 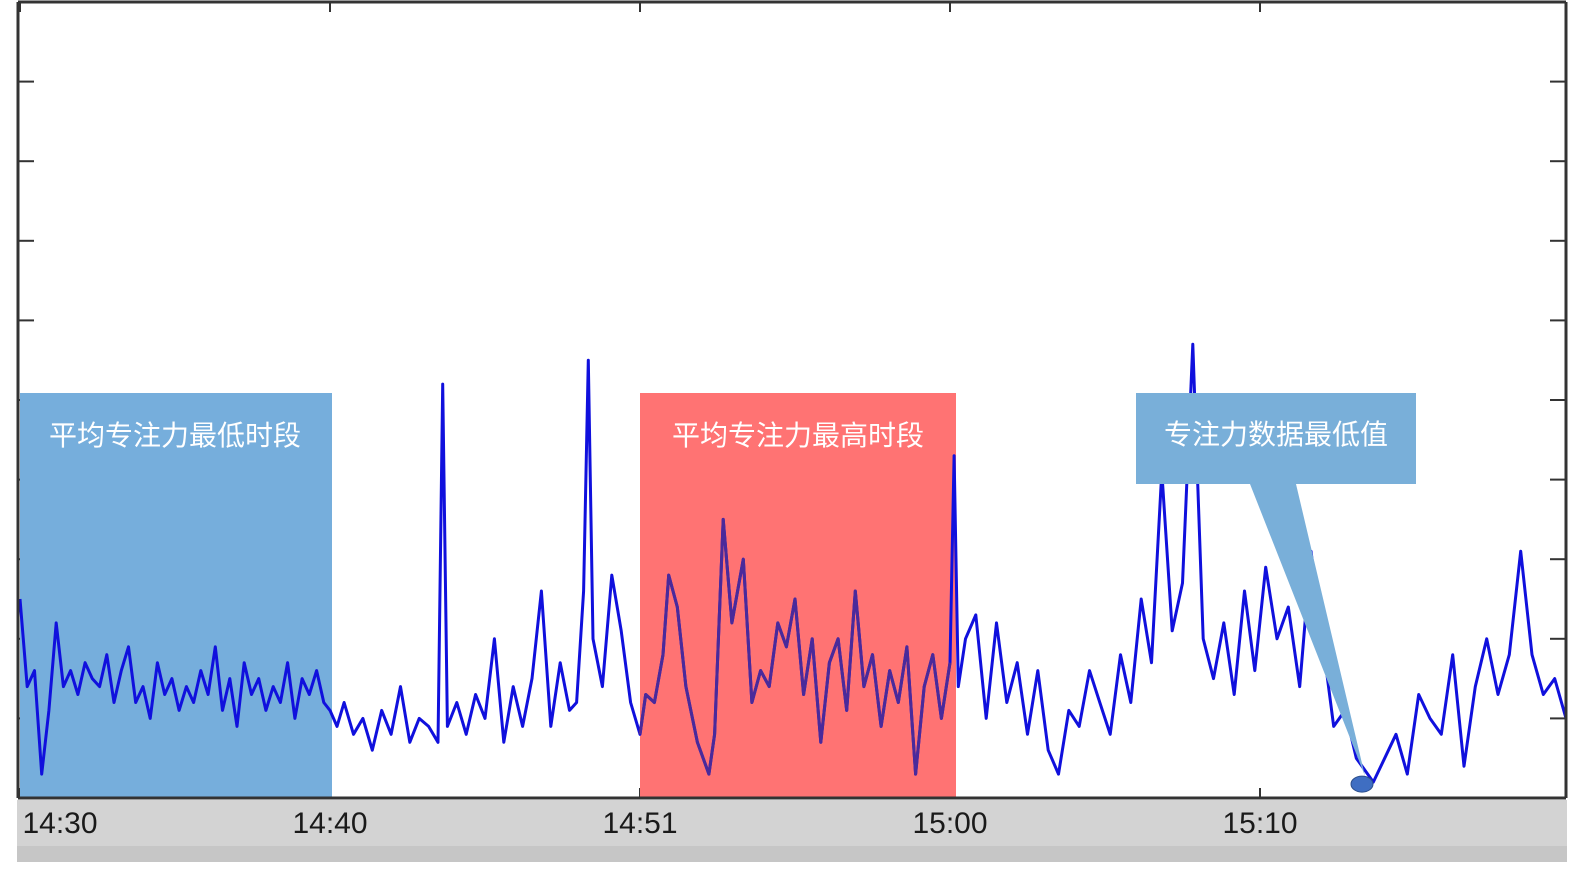 What do you see at coordinates (1276, 585) in the screenshot?
I see `callout-bubble` at bounding box center [1276, 585].